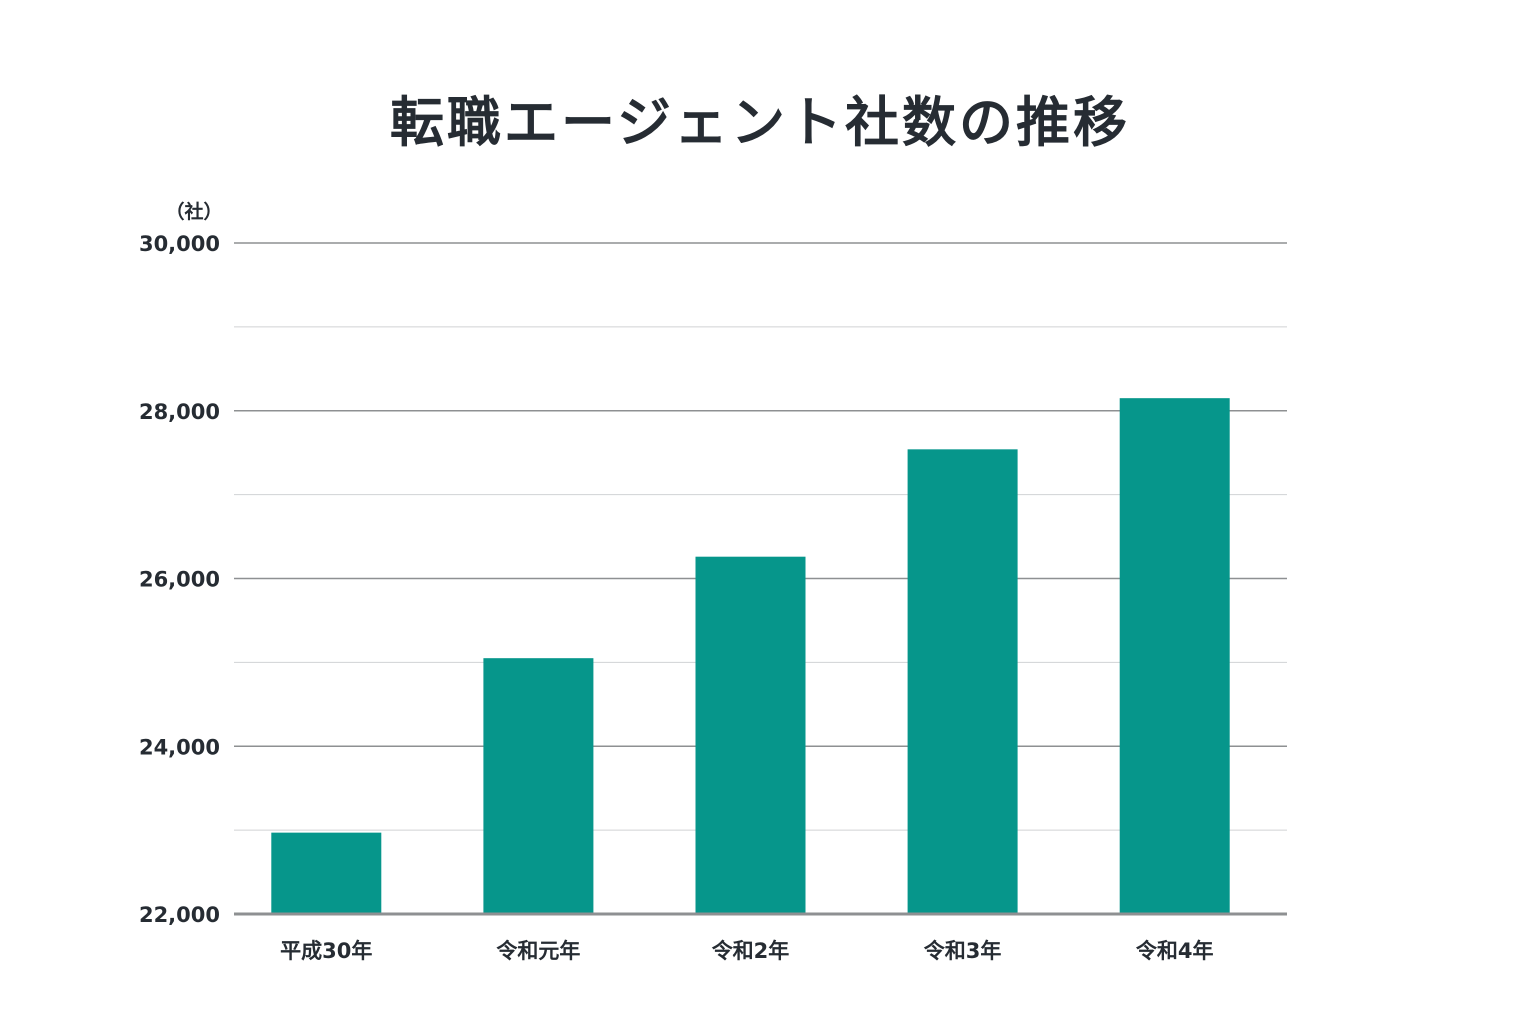 The height and width of the screenshot is (1014, 1520). What do you see at coordinates (760, 122) in the screenshot?
I see `chart-title: 転職エージェント社数の推移` at bounding box center [760, 122].